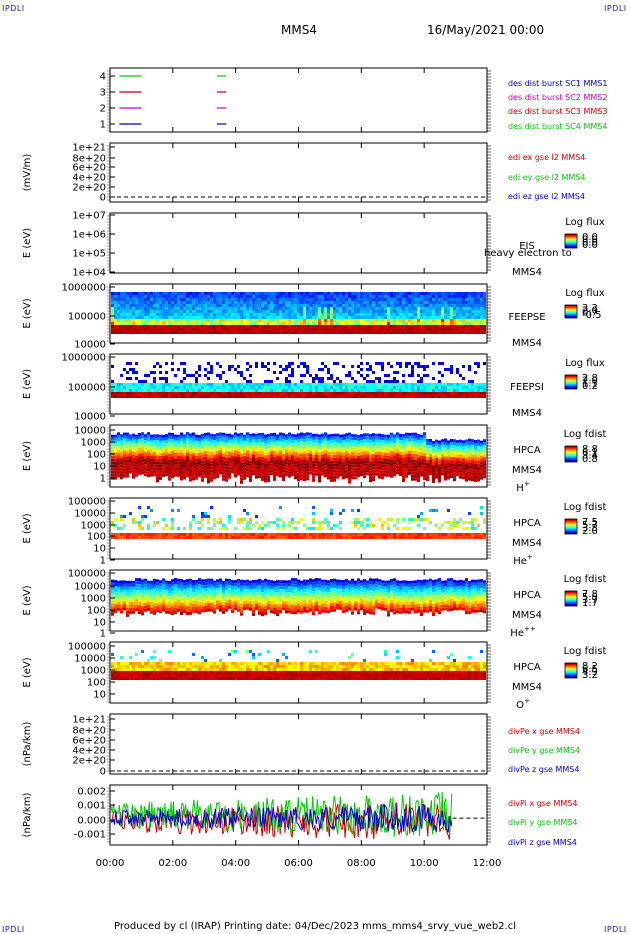  I want to click on ytick-label: 2e+20, so click(89, 188).